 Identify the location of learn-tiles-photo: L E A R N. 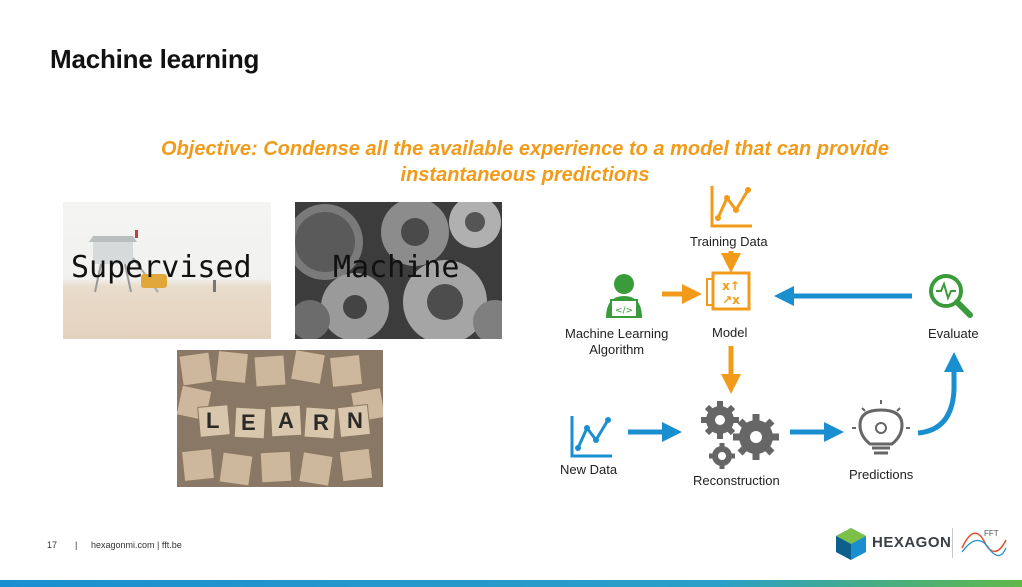
(280, 418).